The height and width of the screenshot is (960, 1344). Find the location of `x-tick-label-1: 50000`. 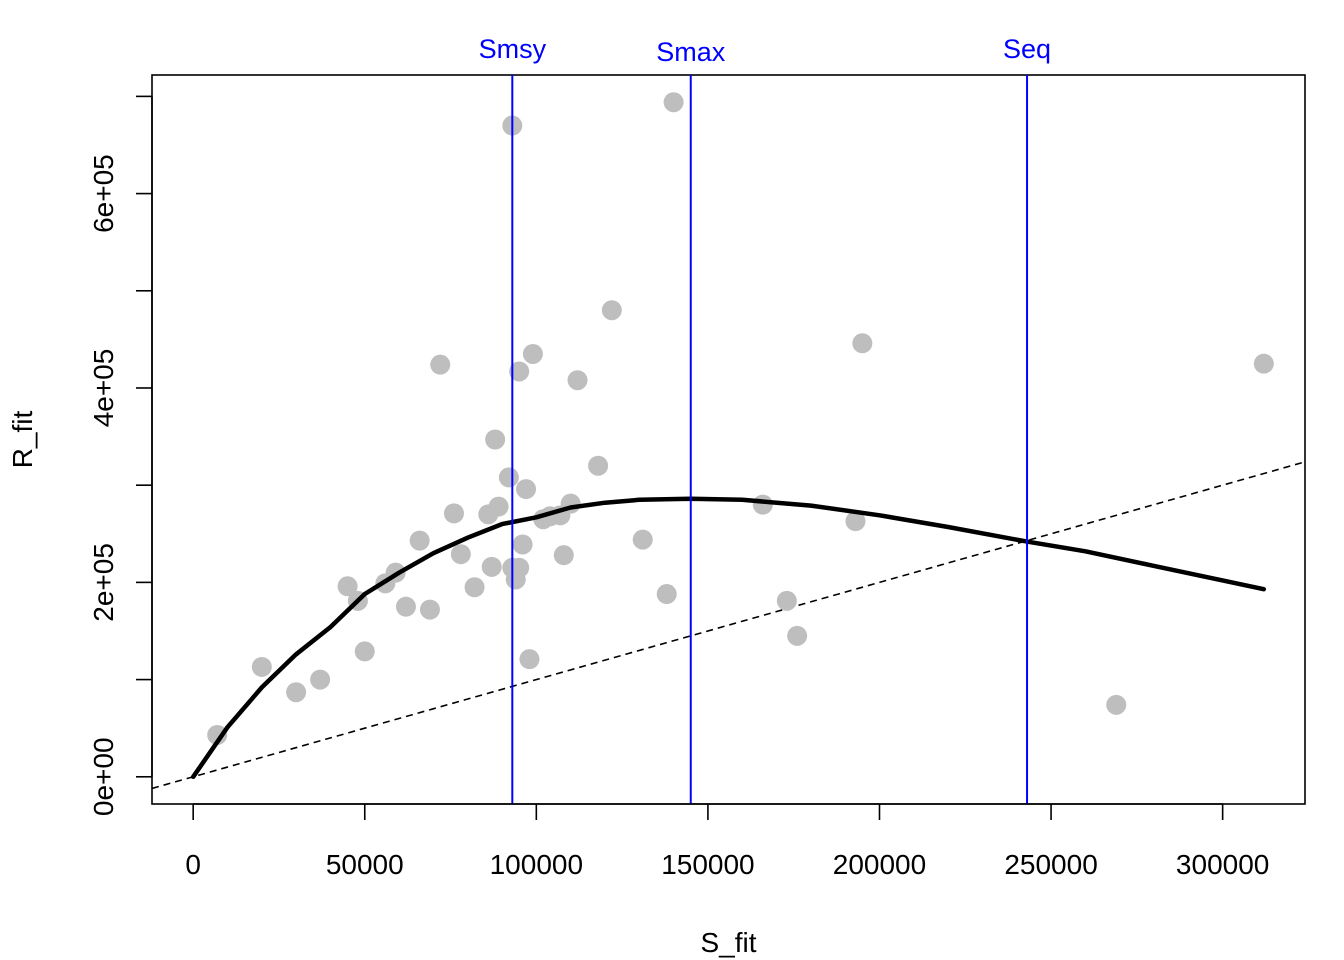

x-tick-label-1: 50000 is located at coordinates (365, 864).